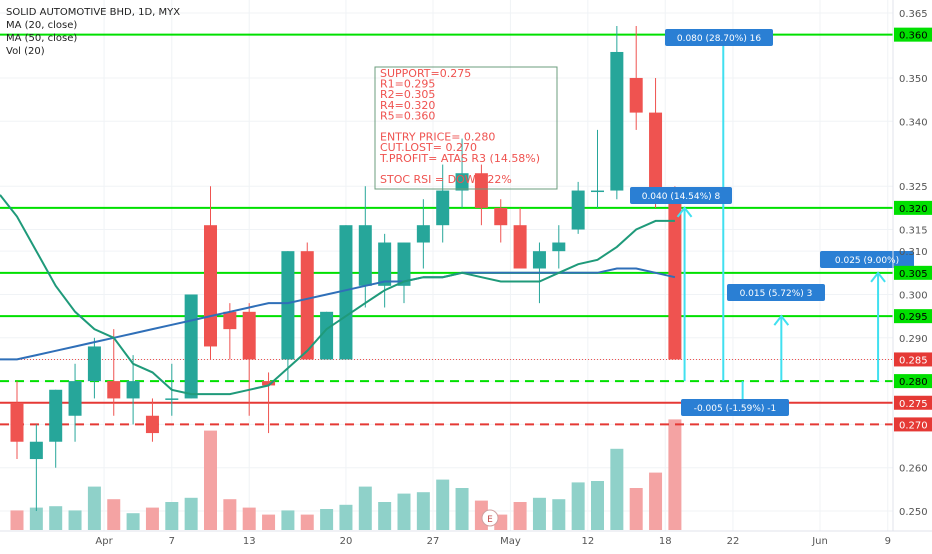 The image size is (932, 554). Describe the element at coordinates (346, 474) in the screenshot. I see `volume-bars` at that location.